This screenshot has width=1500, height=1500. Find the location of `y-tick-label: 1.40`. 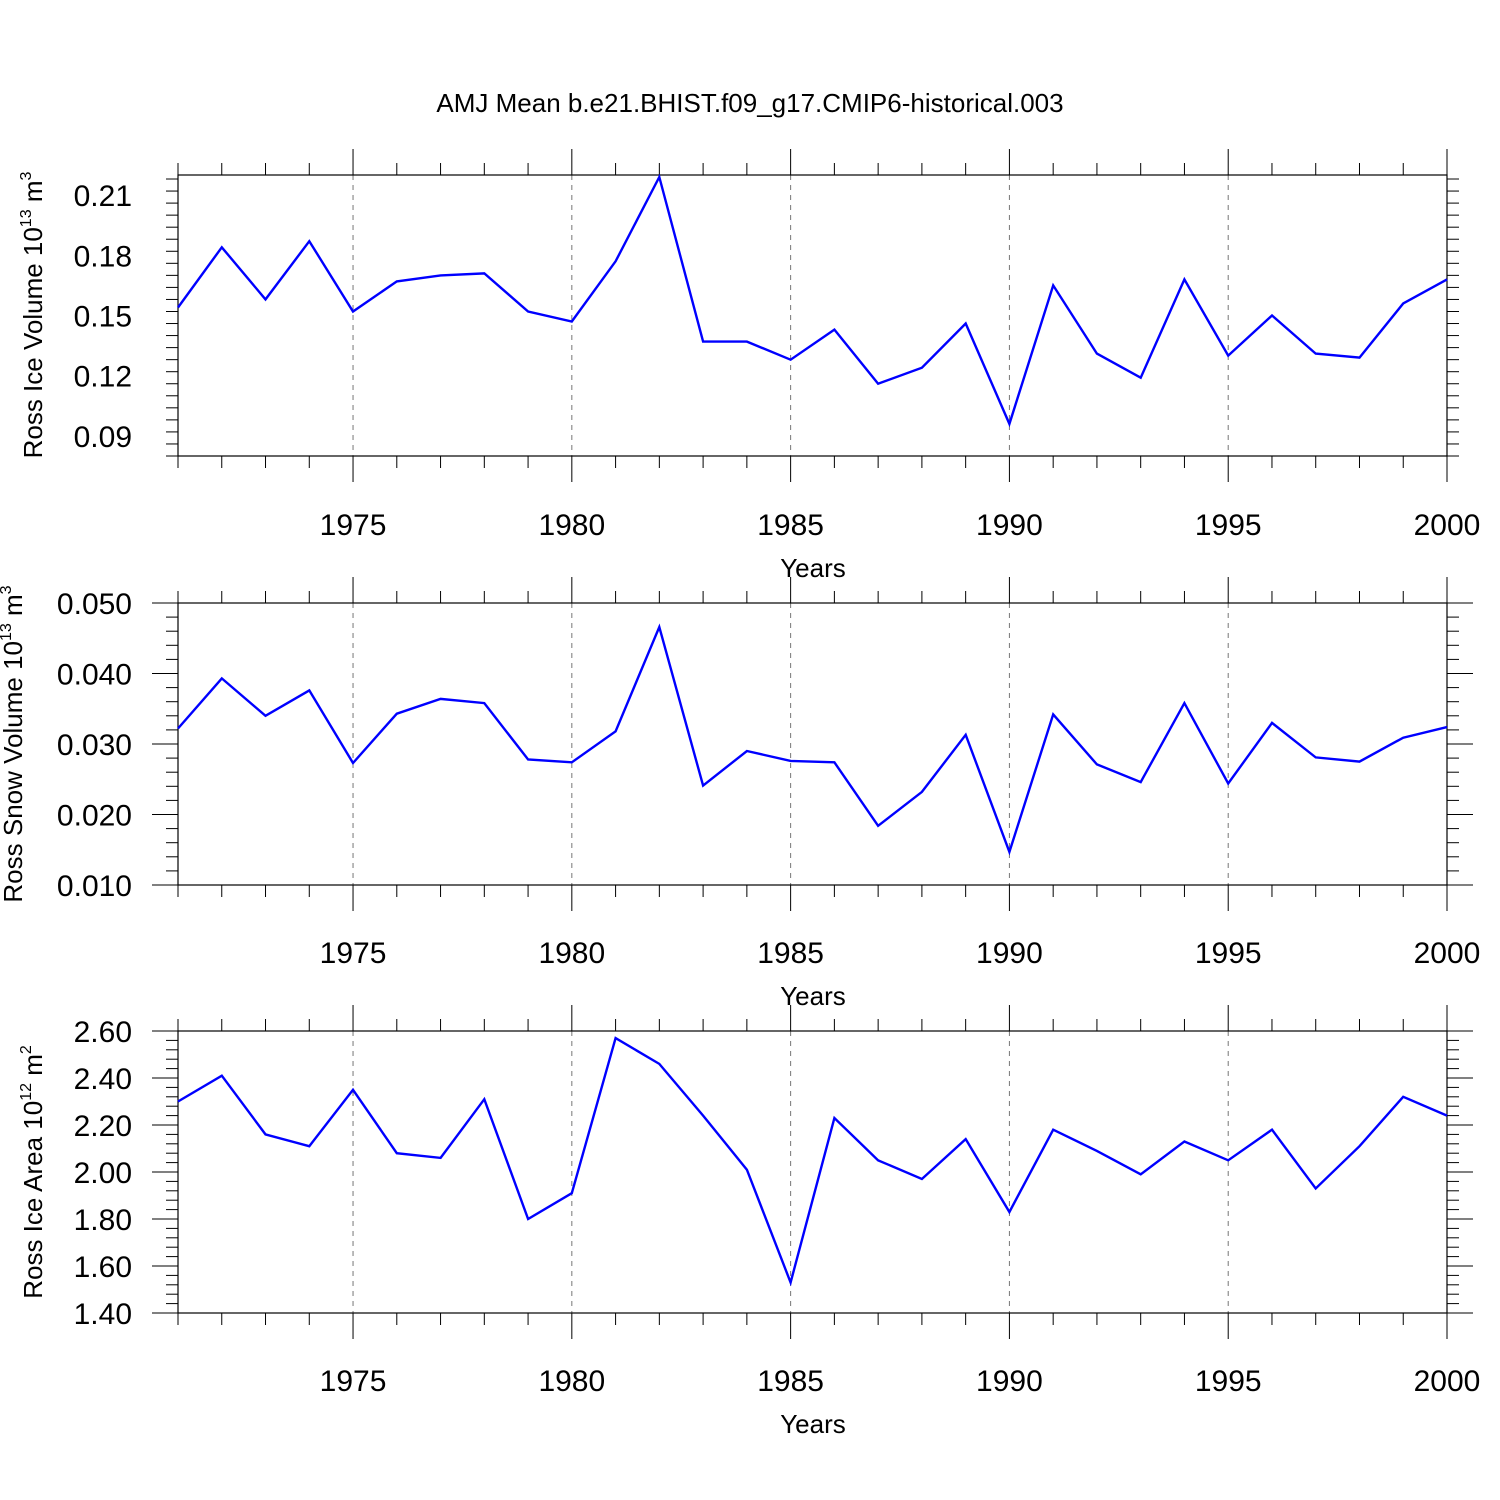

y-tick-label: 1.40 is located at coordinates (103, 1314).